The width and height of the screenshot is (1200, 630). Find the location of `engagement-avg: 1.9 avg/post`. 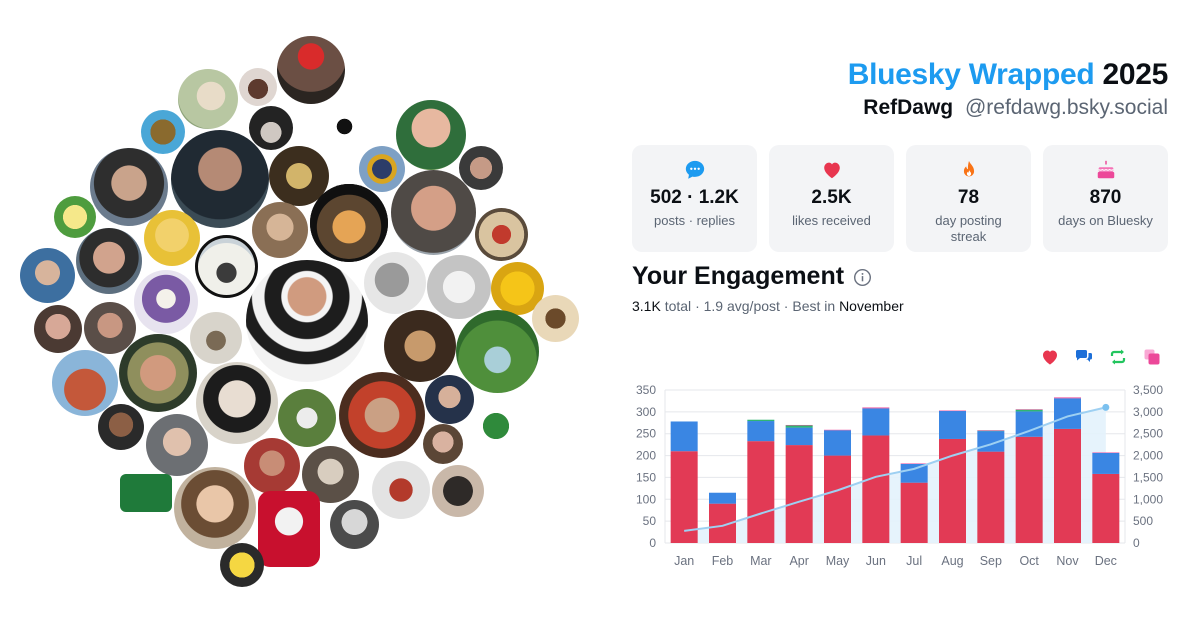

engagement-avg: 1.9 avg/post is located at coordinates (741, 306).